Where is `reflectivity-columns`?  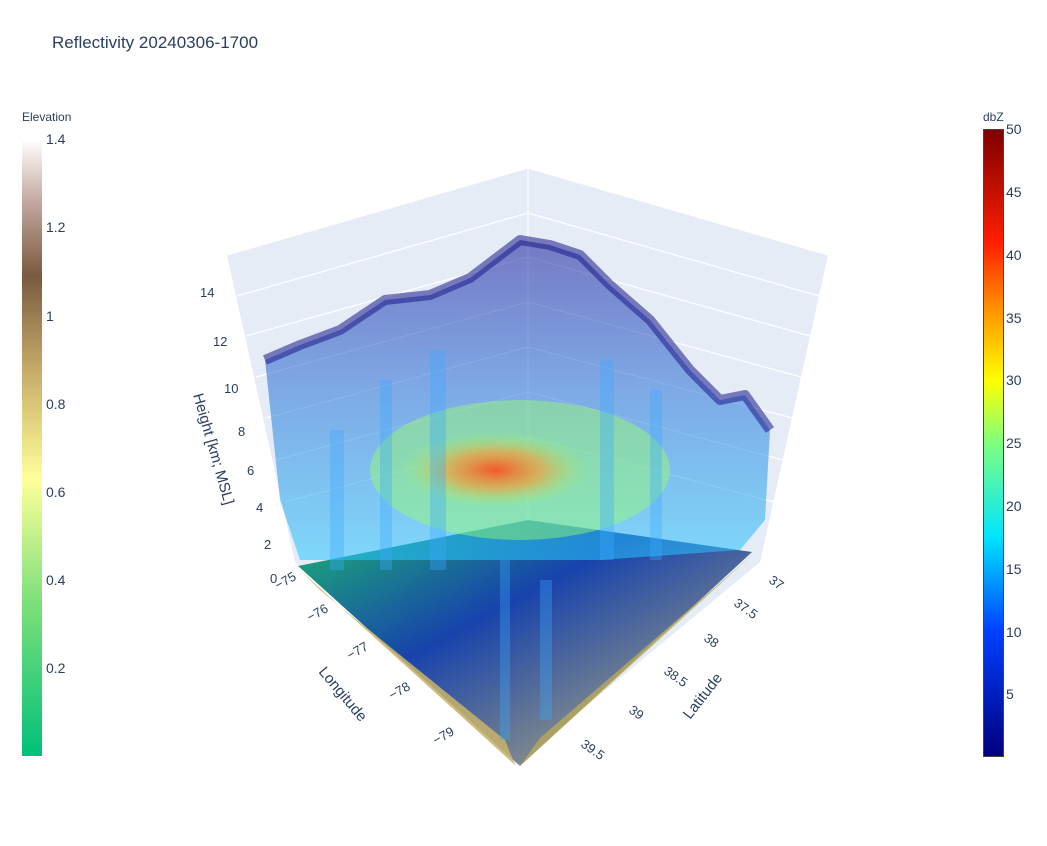
reflectivity-columns is located at coordinates (496, 545).